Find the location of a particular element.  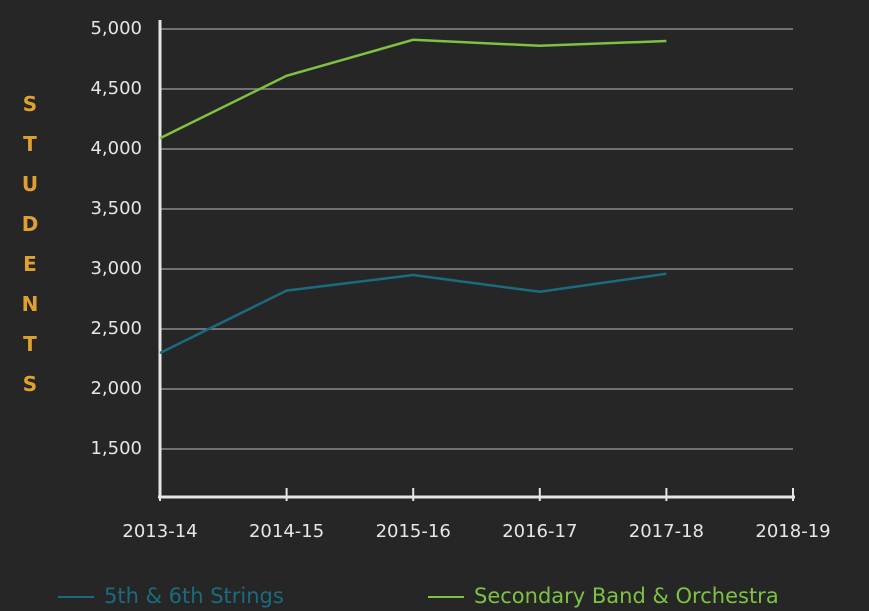

y-tick-label: 4,500 is located at coordinates (116, 88).